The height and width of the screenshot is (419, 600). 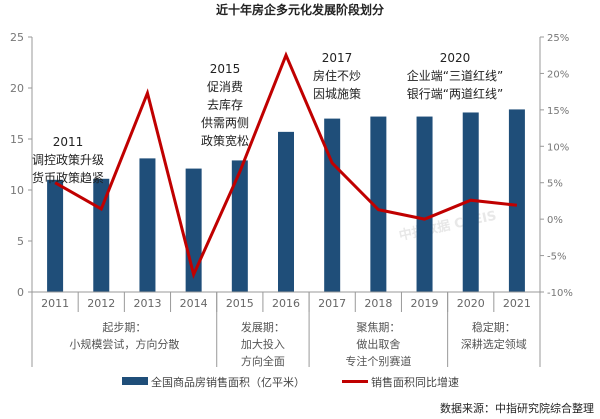 I want to click on annotation: 企业端“三道红线”, so click(x=455, y=75).